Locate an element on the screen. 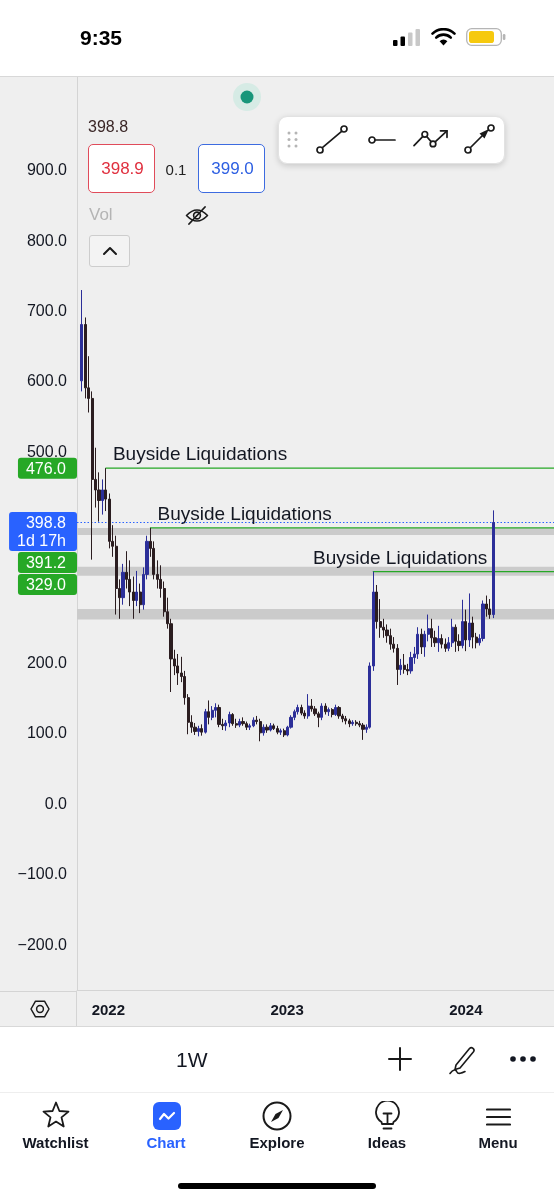 This screenshot has height=1200, width=554. price-box: 398.9 is located at coordinates (121, 168).